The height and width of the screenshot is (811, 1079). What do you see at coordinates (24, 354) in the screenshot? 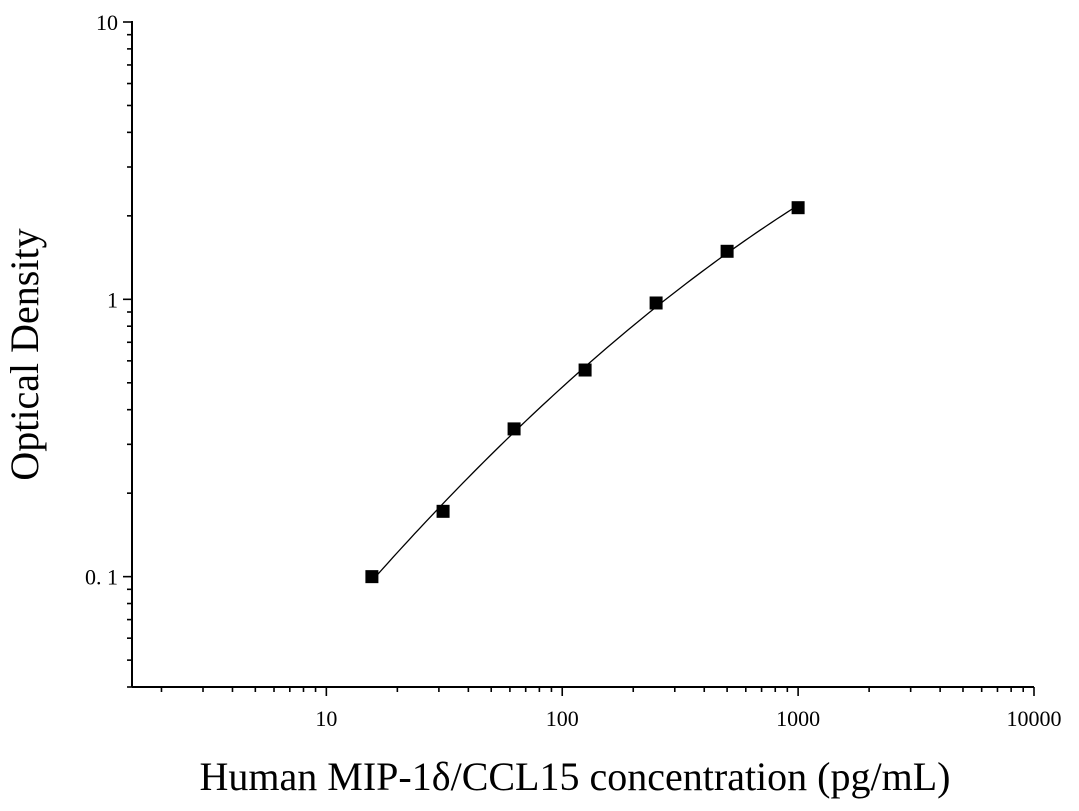
I see `y-axis-title: Optical Density` at bounding box center [24, 354].